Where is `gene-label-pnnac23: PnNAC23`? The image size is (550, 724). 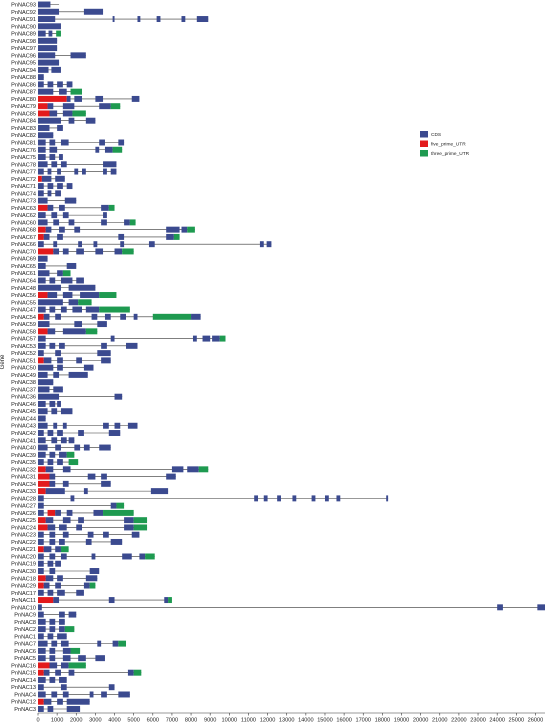 gene-label-pnnac23: PnNAC23 is located at coordinates (23, 536).